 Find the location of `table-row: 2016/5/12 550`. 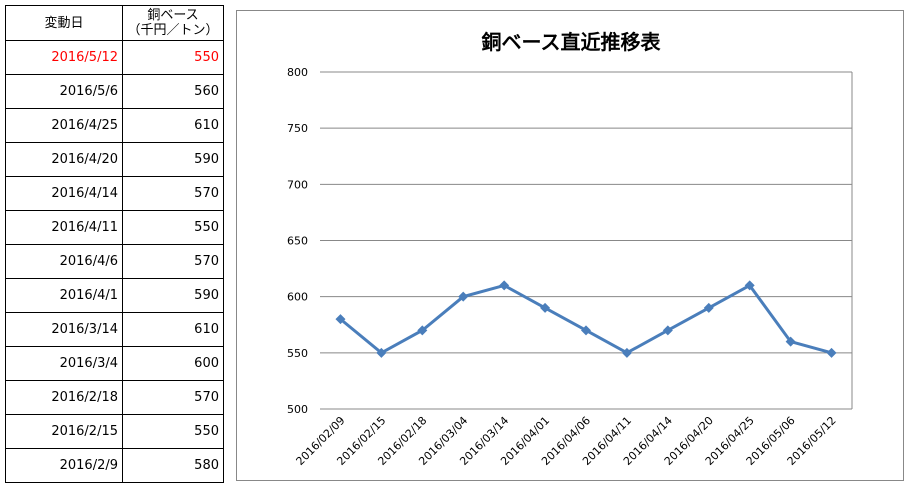

table-row: 2016/5/12 550 is located at coordinates (114, 57).